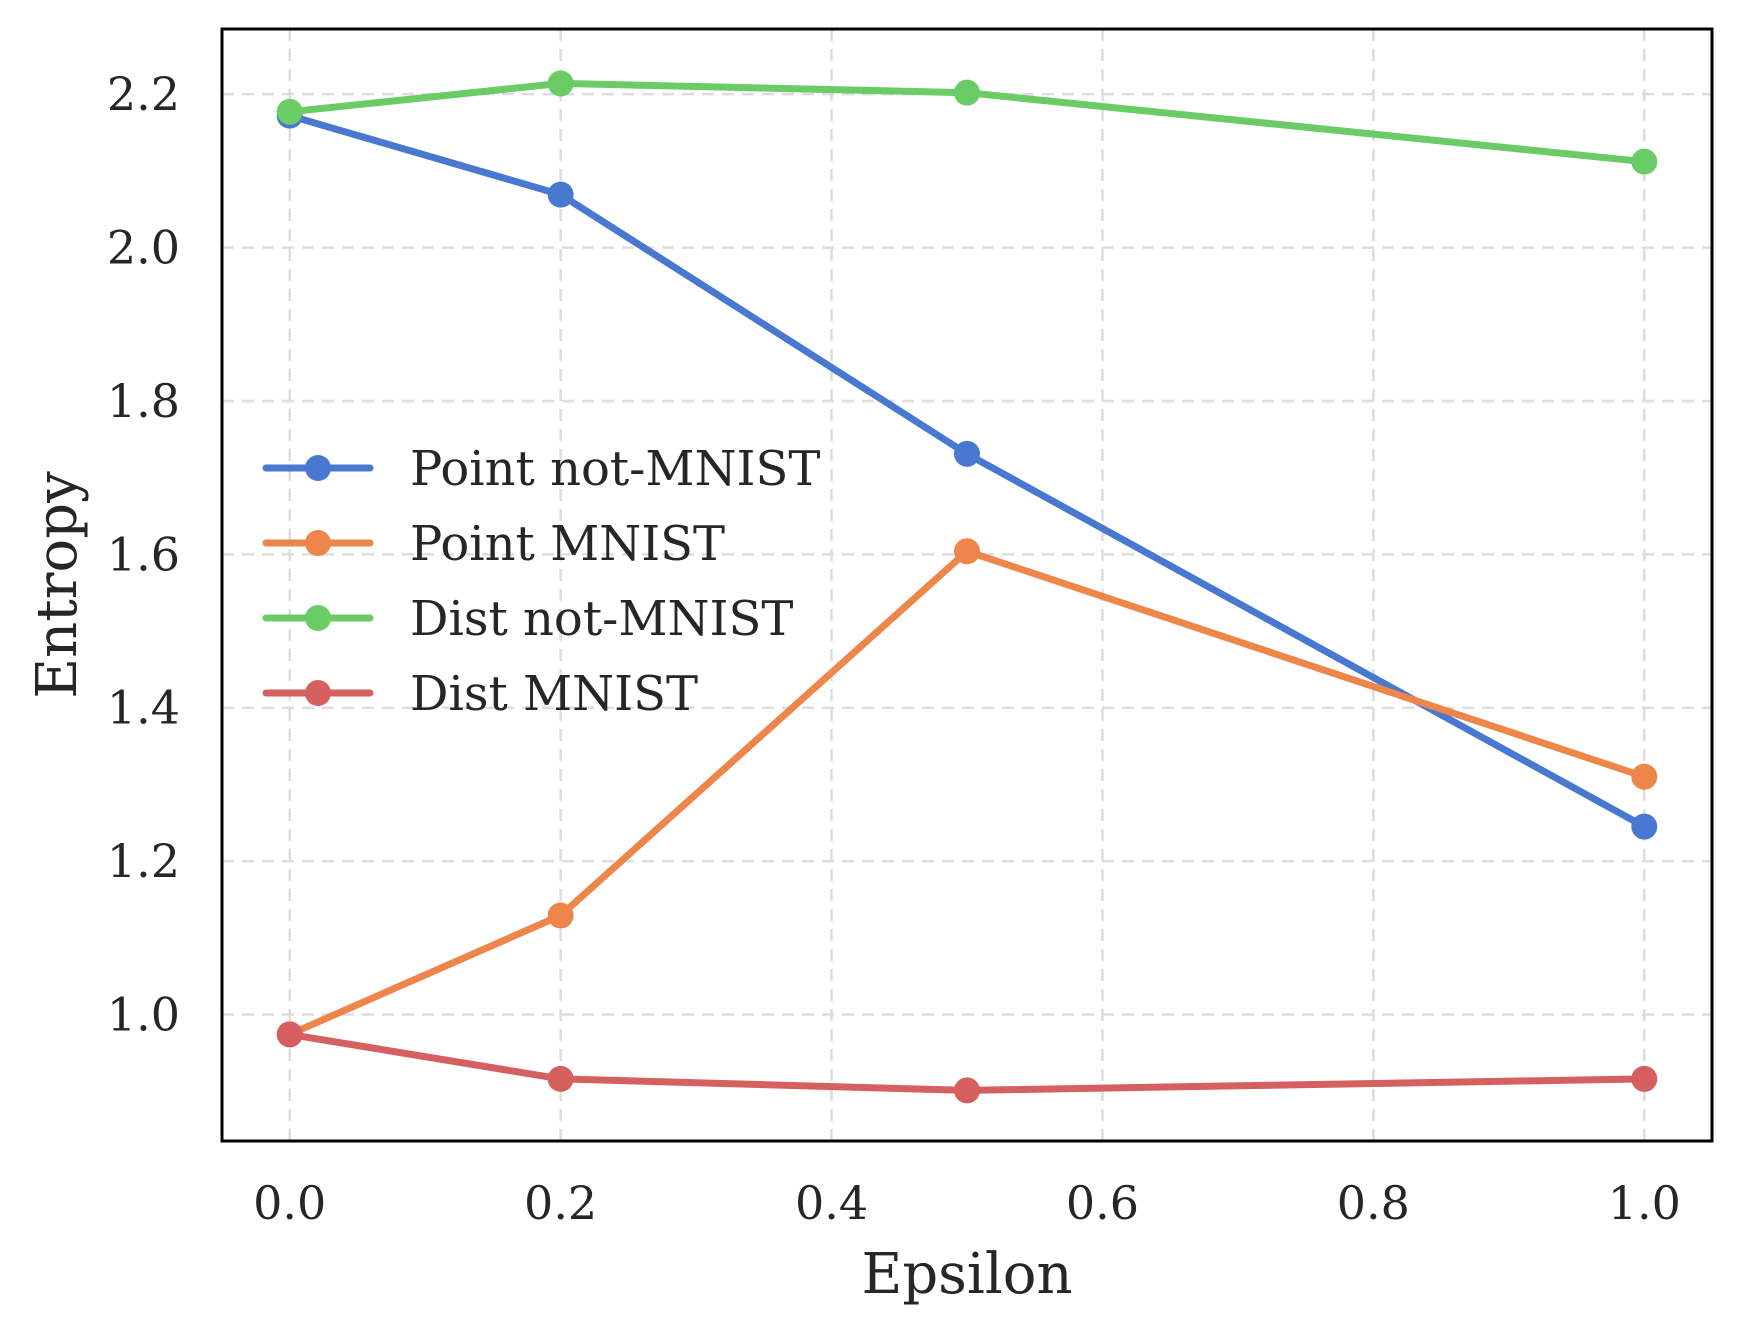 The height and width of the screenshot is (1330, 1740). Describe the element at coordinates (1373, 1203) in the screenshot. I see `x-tick-label: 0.8` at that location.